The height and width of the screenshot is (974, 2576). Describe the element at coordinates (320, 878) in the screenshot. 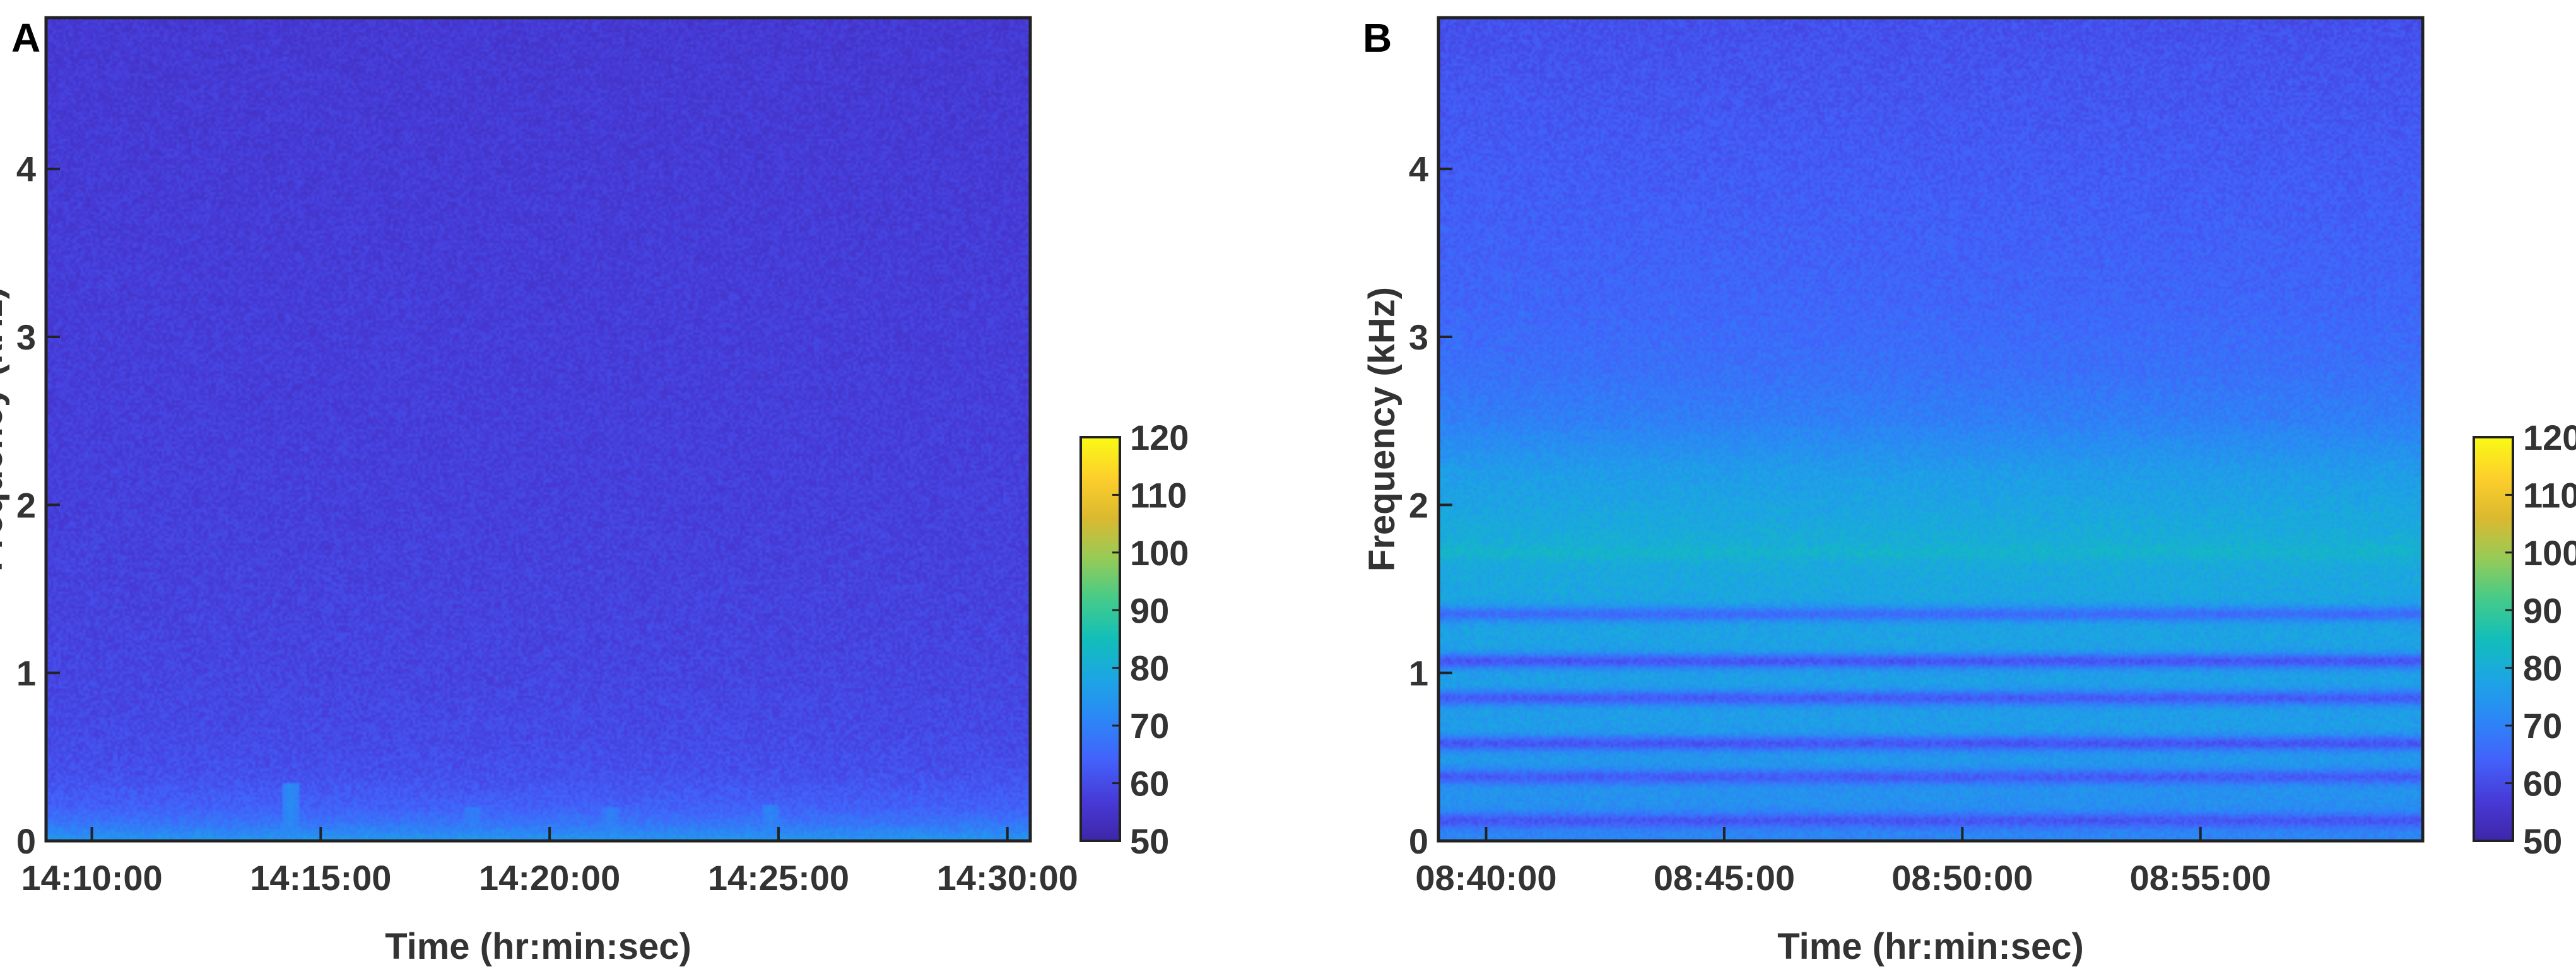

I see `x-tick-label: 14:15:00` at that location.